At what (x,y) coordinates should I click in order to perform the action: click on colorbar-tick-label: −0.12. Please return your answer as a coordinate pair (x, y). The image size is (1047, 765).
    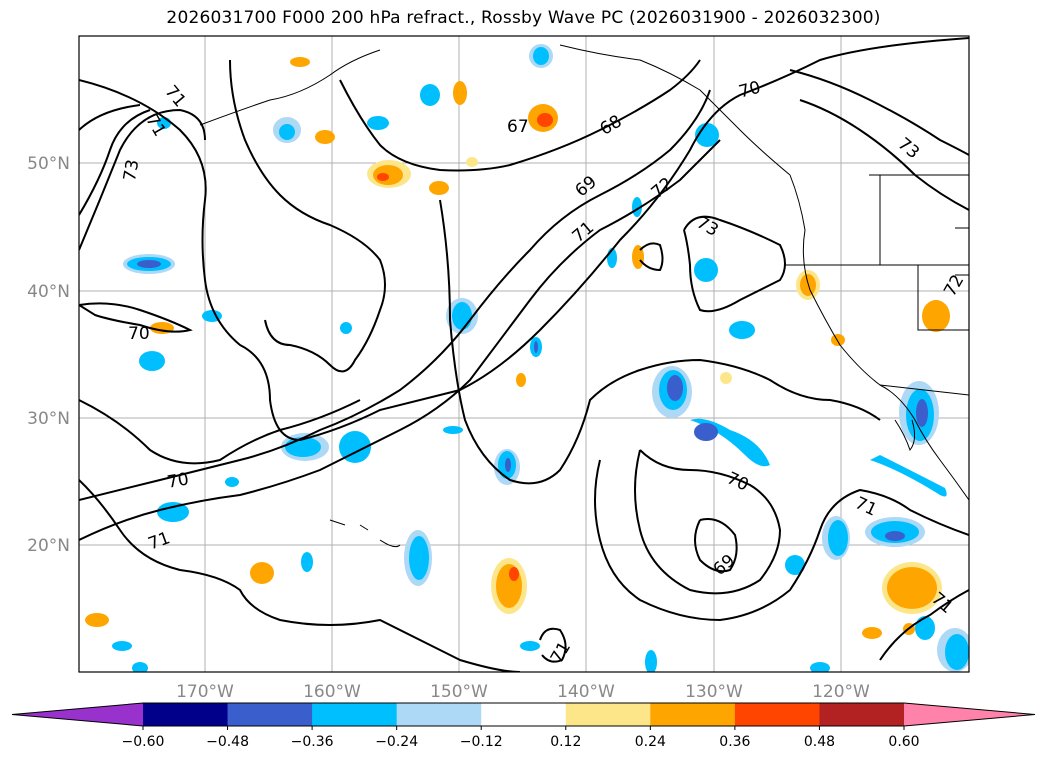
    Looking at the image, I should click on (481, 742).